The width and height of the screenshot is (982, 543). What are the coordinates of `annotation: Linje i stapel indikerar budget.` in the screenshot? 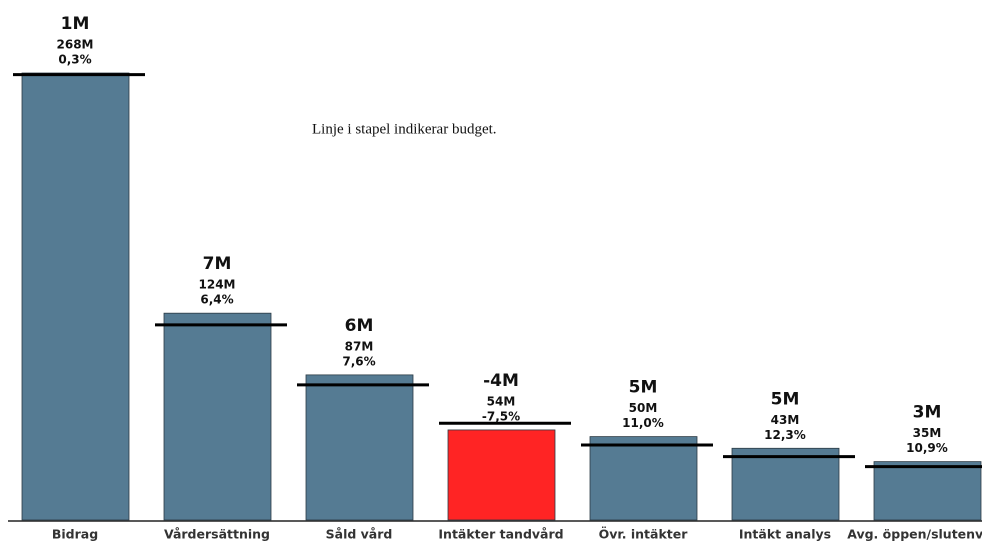 It's located at (404, 129).